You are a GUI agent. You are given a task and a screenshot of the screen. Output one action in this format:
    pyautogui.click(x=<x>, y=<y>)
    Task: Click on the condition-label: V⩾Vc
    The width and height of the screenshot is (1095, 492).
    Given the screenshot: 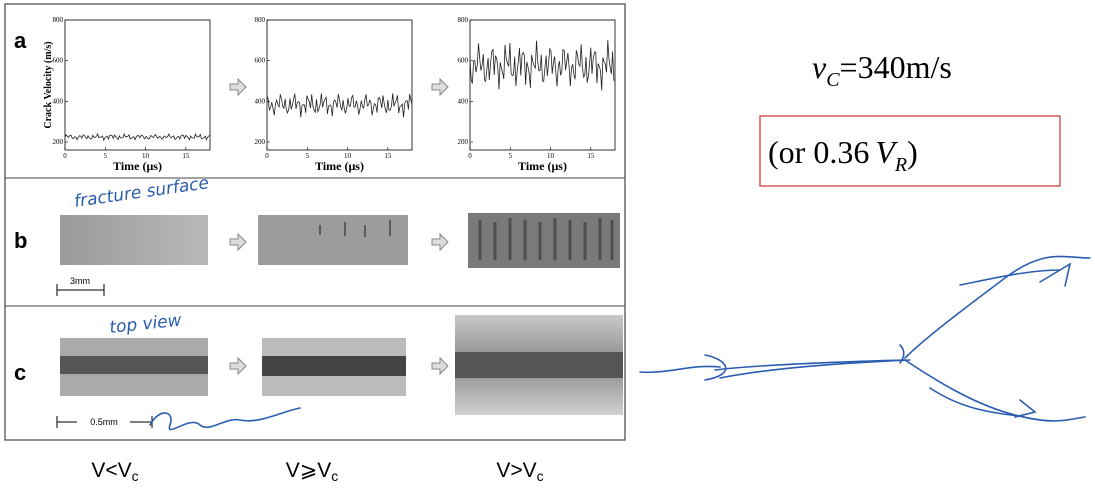 What is the action you would take?
    pyautogui.click(x=312, y=471)
    